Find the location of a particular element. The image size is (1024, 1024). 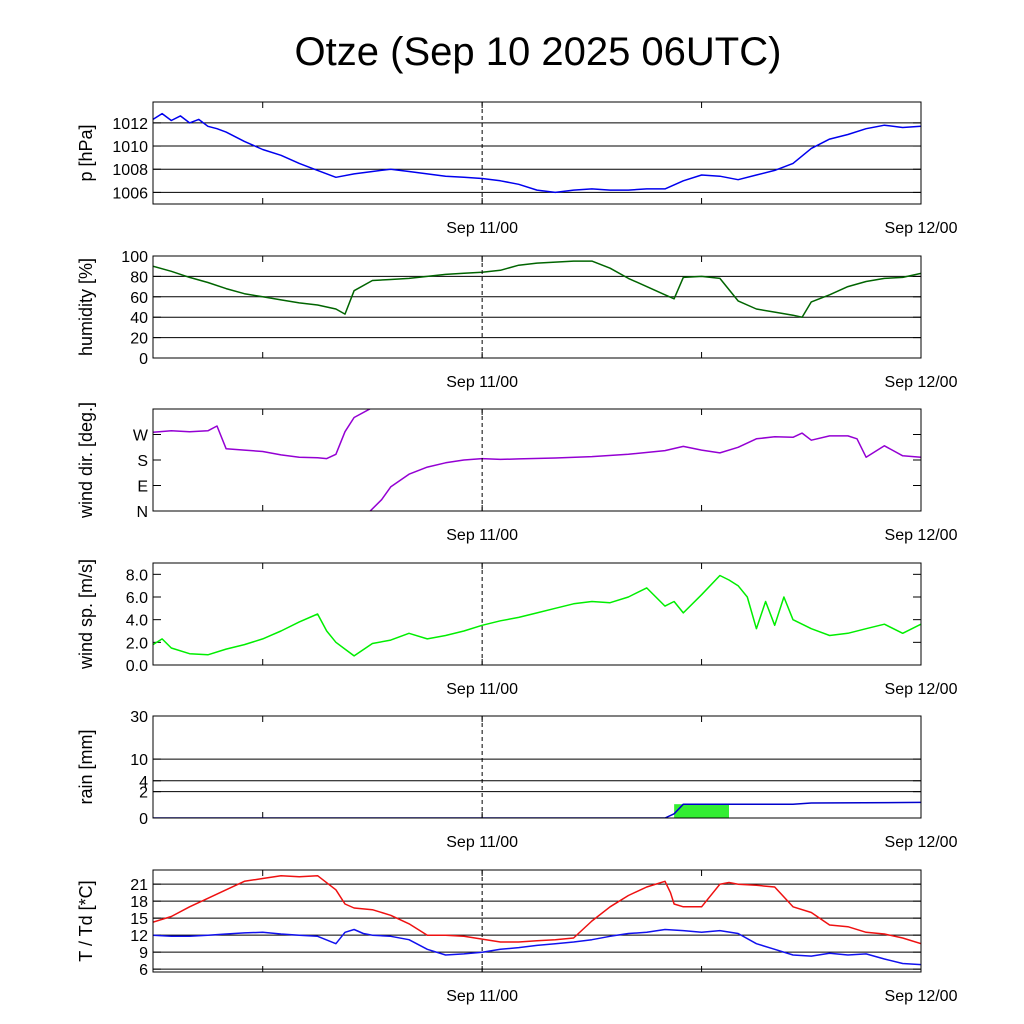

y-tick-label: 100 is located at coordinates (134, 257).